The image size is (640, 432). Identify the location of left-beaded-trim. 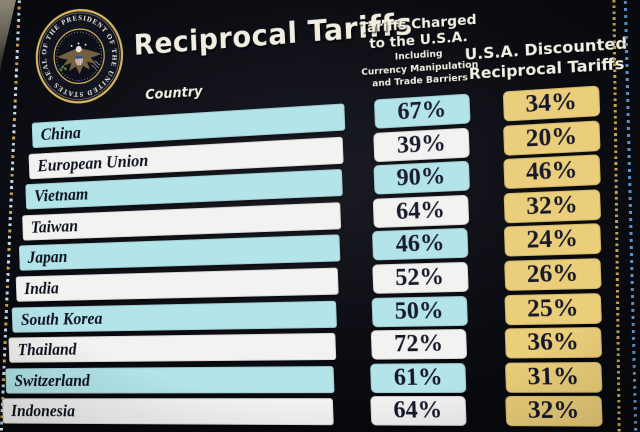
(11, 216).